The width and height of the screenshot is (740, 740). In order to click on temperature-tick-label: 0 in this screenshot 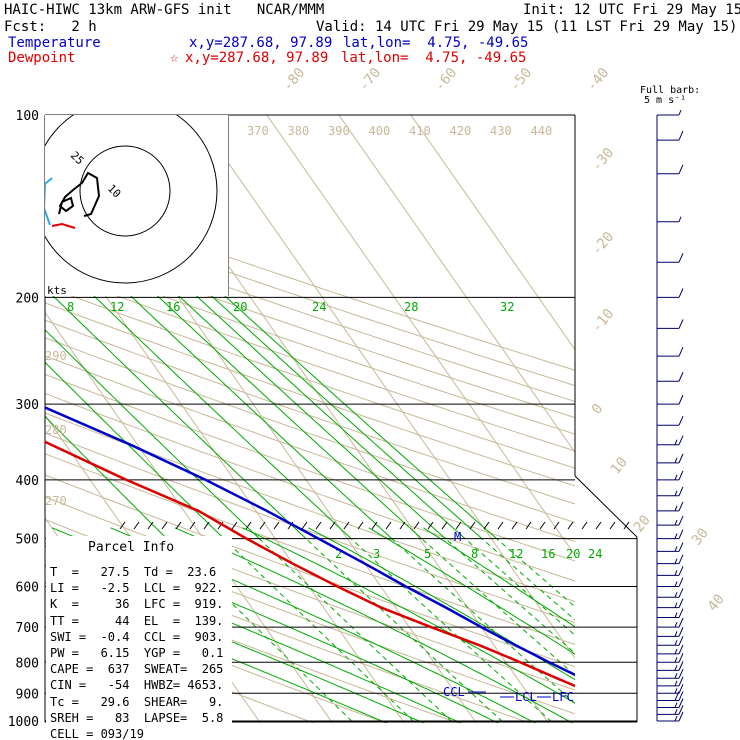, I will do `click(598, 409)`.